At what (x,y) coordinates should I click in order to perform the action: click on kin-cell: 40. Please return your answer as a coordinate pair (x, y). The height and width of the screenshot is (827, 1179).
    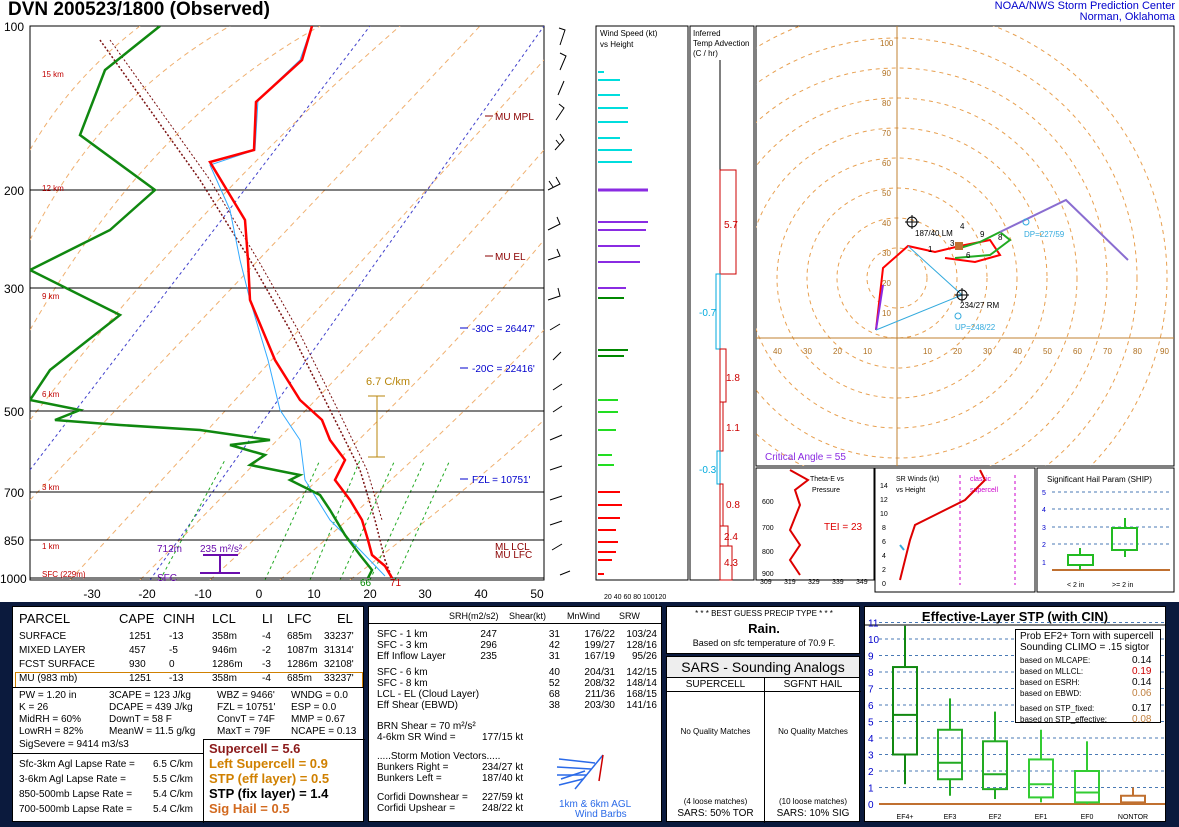
    Looking at the image, I should click on (554, 672).